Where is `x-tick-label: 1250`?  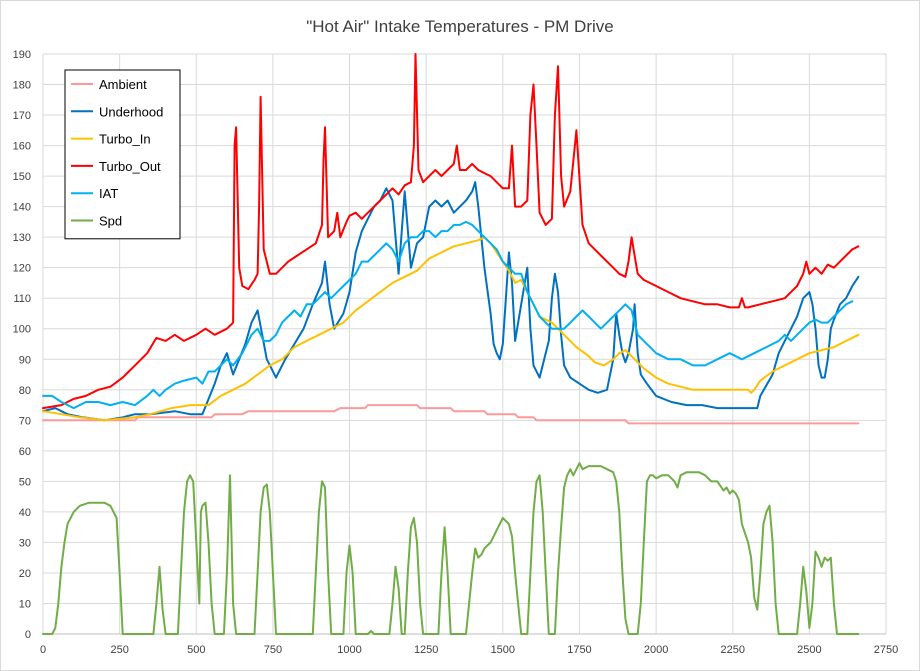 x-tick-label: 1250 is located at coordinates (426, 650).